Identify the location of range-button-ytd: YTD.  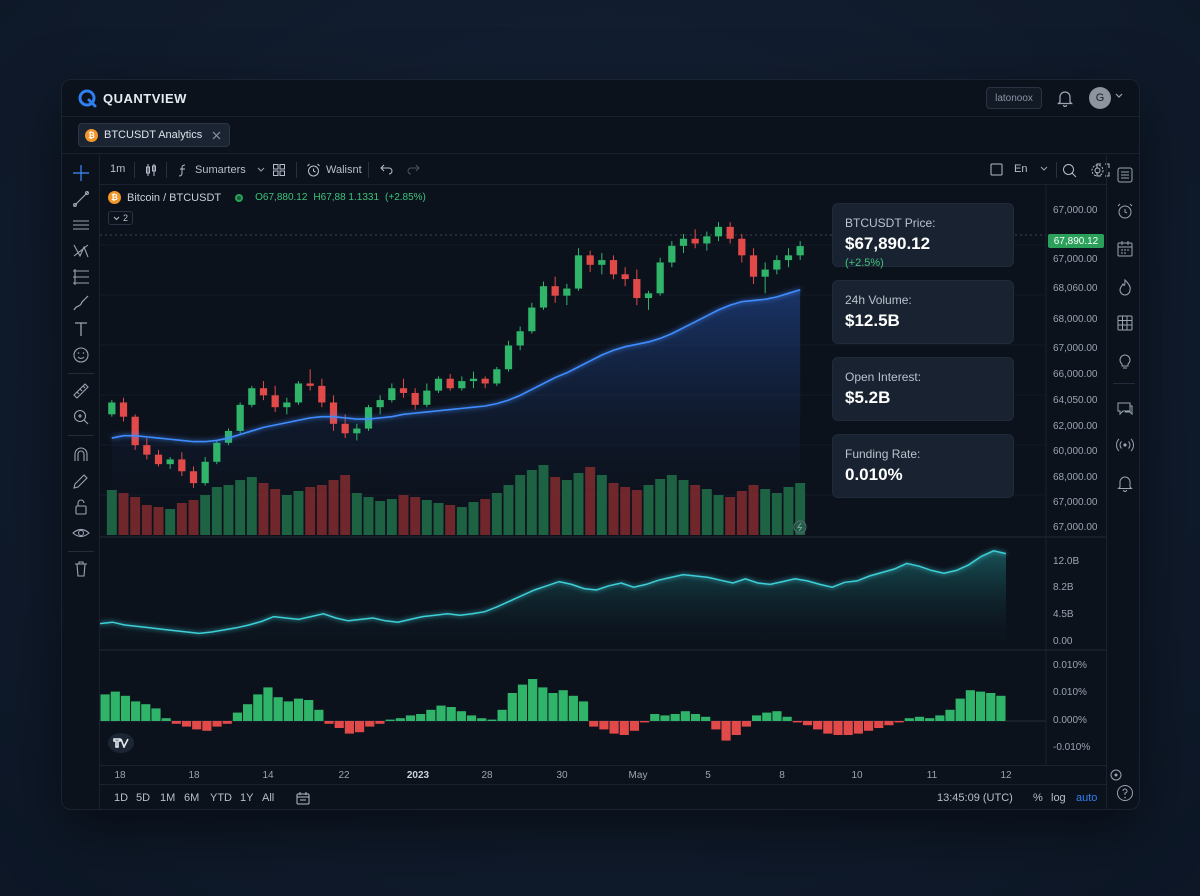
(221, 798).